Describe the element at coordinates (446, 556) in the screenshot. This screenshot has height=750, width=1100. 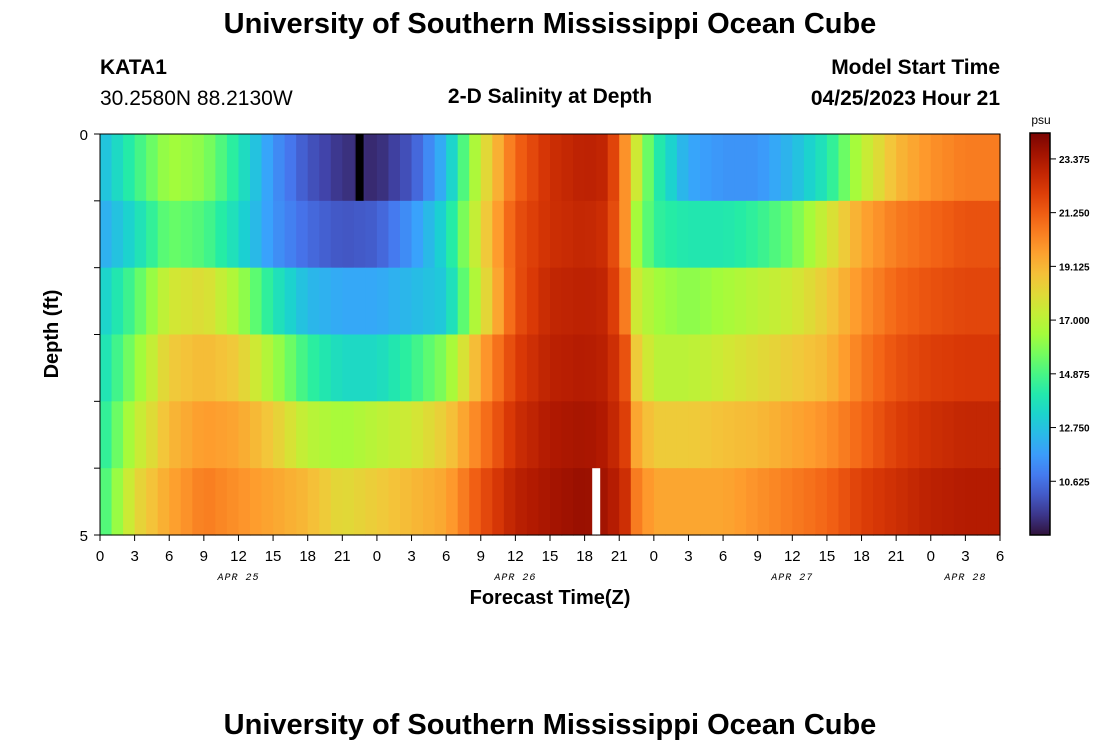
I see `x-tick-label: 6` at that location.